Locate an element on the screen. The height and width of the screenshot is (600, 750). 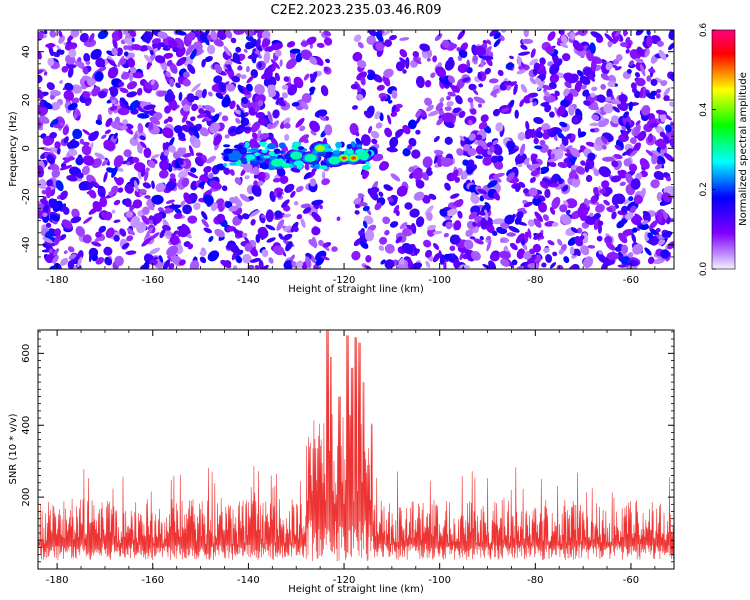
x-tick-label: -60 is located at coordinates (631, 580).